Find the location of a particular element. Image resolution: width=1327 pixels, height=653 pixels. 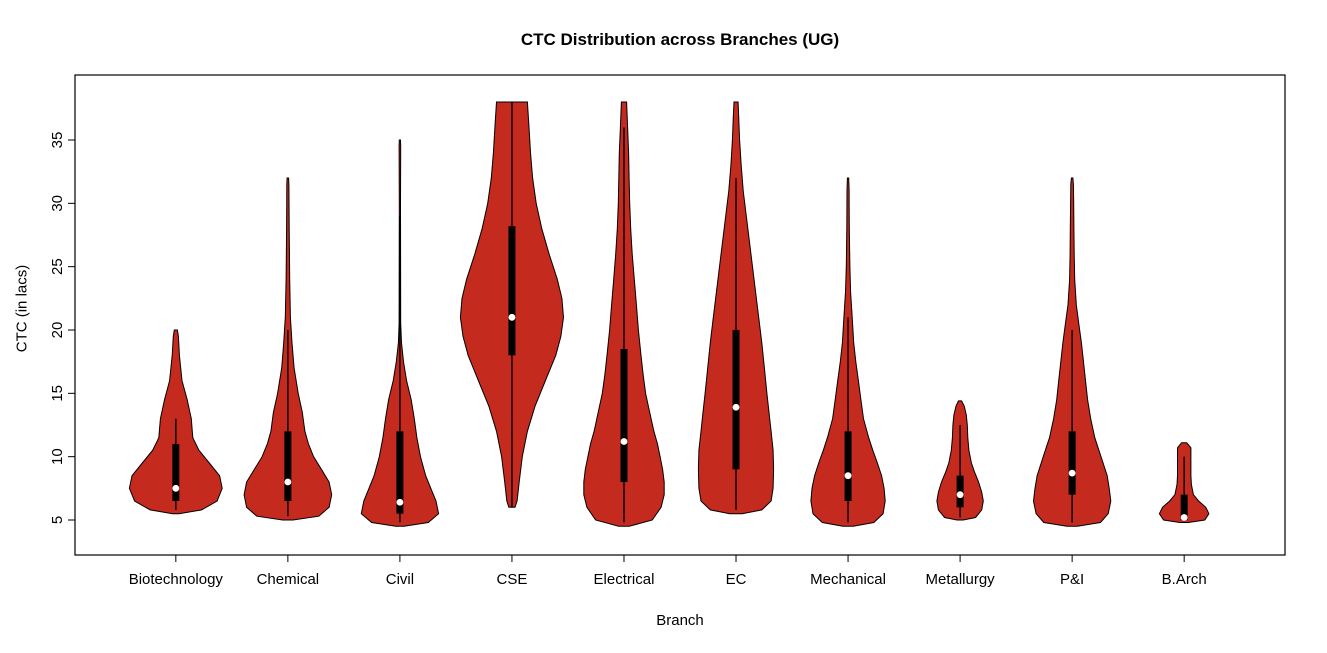

svg-text: 10 is located at coordinates (57, 456).